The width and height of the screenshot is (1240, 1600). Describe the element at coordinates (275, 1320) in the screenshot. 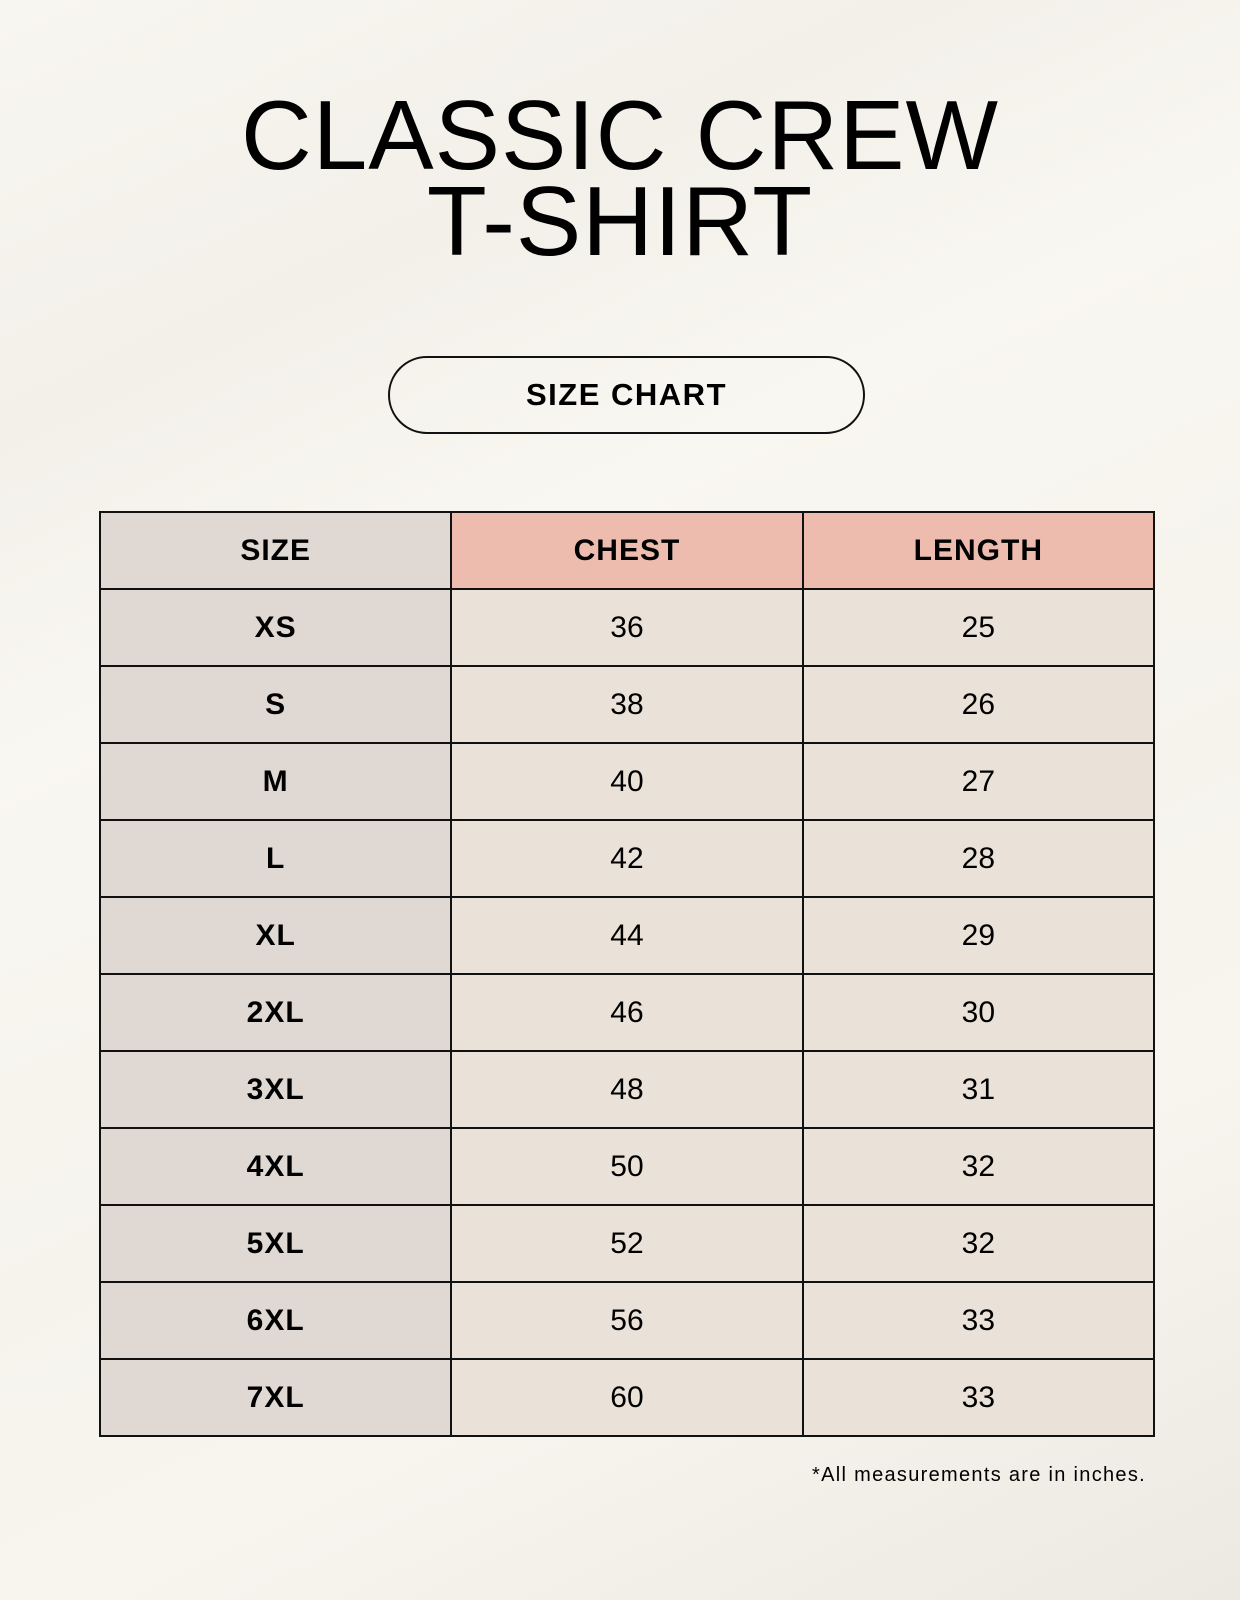

I see `cell-size: 6XL` at that location.